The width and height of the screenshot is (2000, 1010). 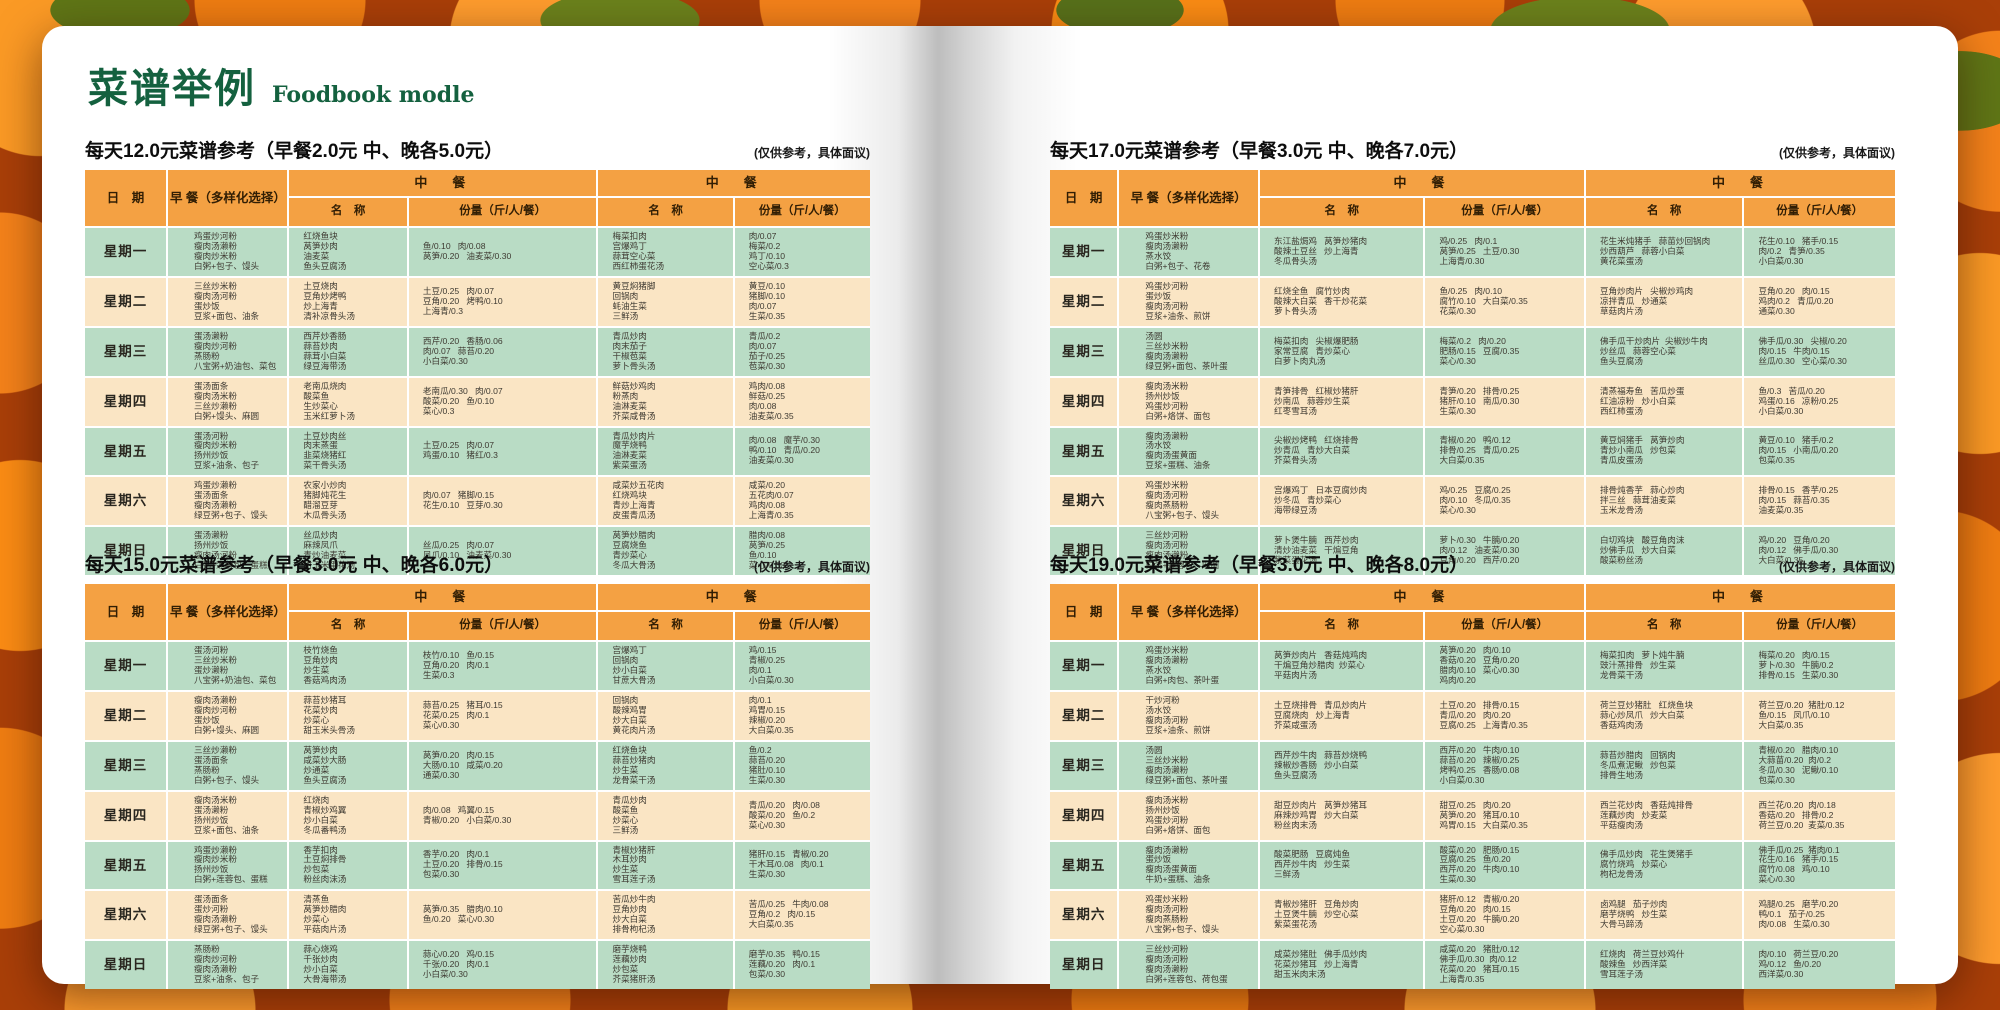 I want to click on lunch-qty-cell: 肉/0.07 猪脚/0.15 花生/0.10 豆芽/0.30, so click(x=502, y=501).